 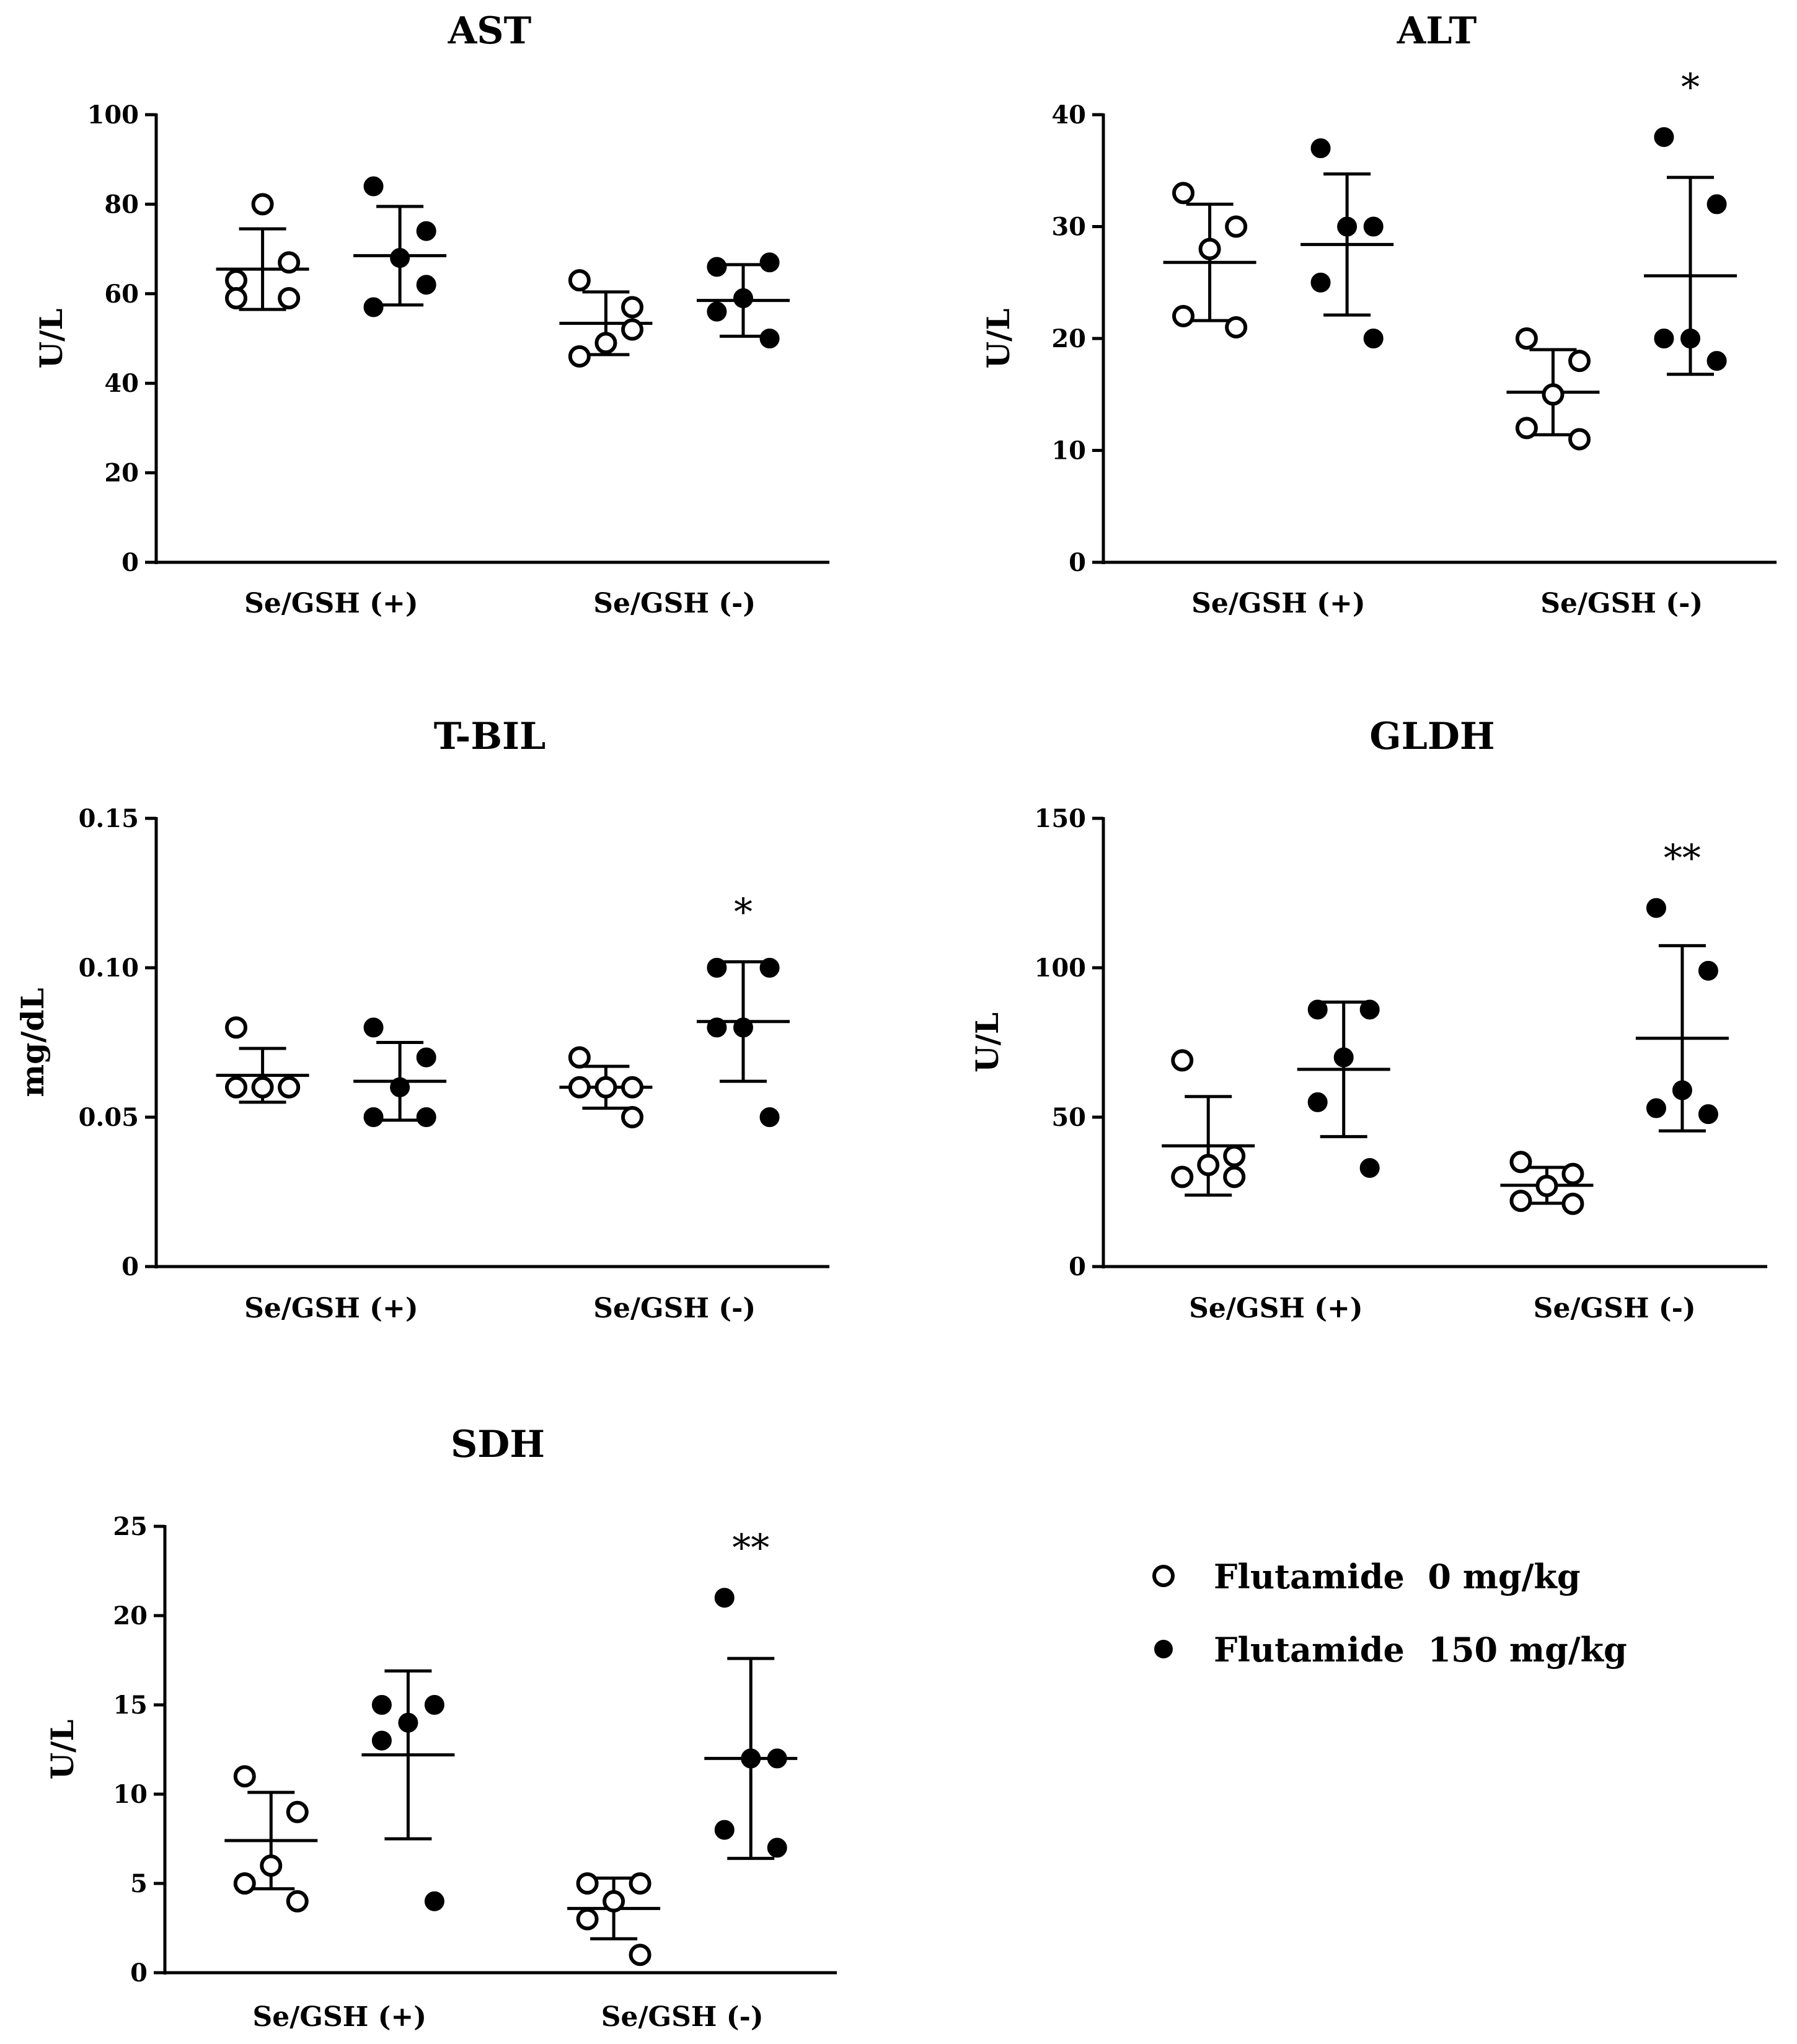 What do you see at coordinates (1069, 1117) in the screenshot?
I see `y-tick-label: 50` at bounding box center [1069, 1117].